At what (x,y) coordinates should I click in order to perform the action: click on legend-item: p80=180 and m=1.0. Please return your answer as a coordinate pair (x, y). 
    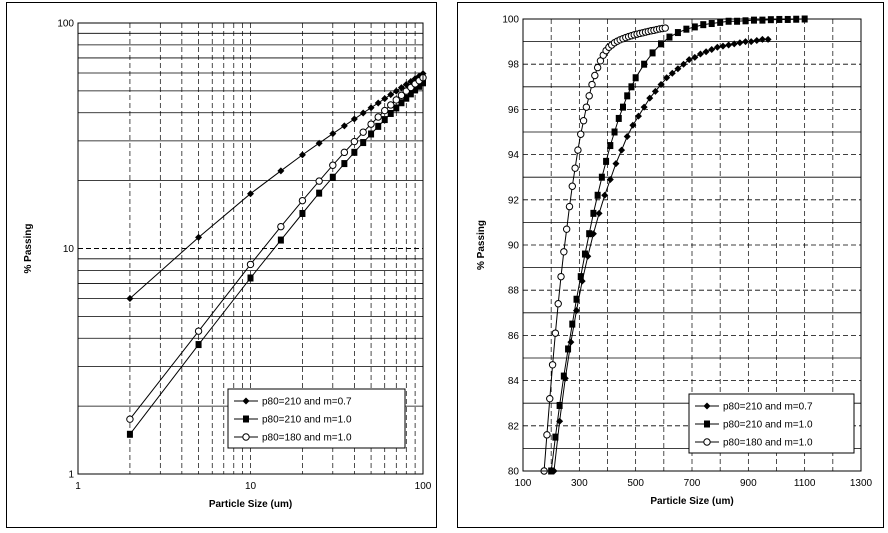
    Looking at the image, I should click on (293, 438).